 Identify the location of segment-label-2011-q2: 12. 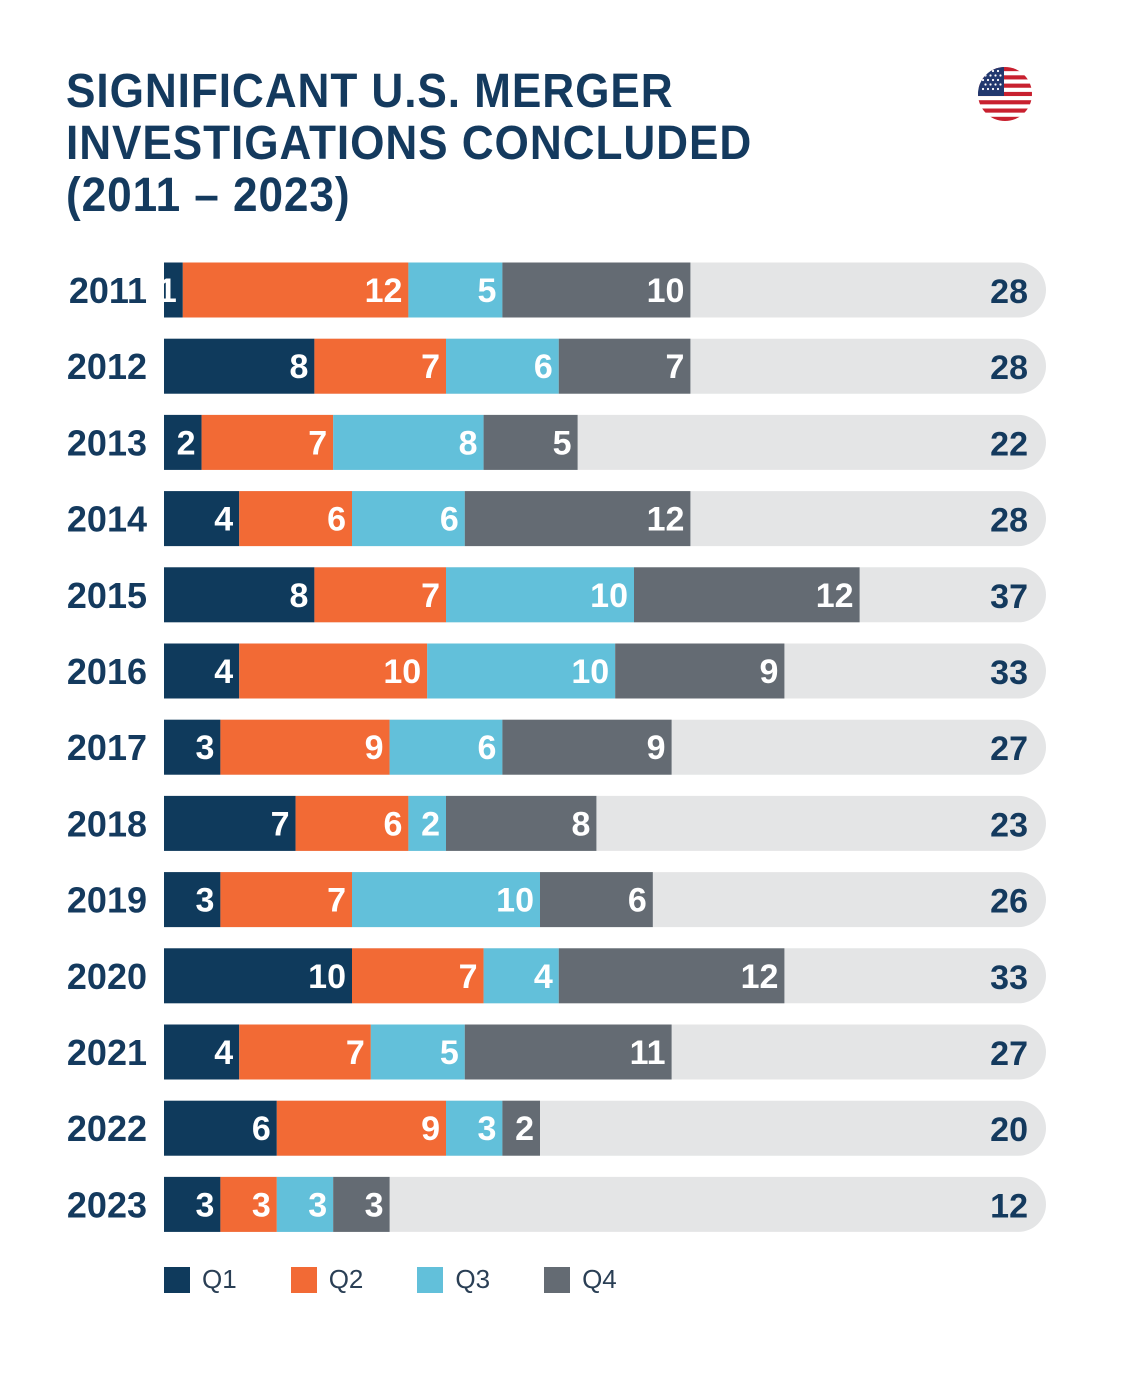
(384, 291).